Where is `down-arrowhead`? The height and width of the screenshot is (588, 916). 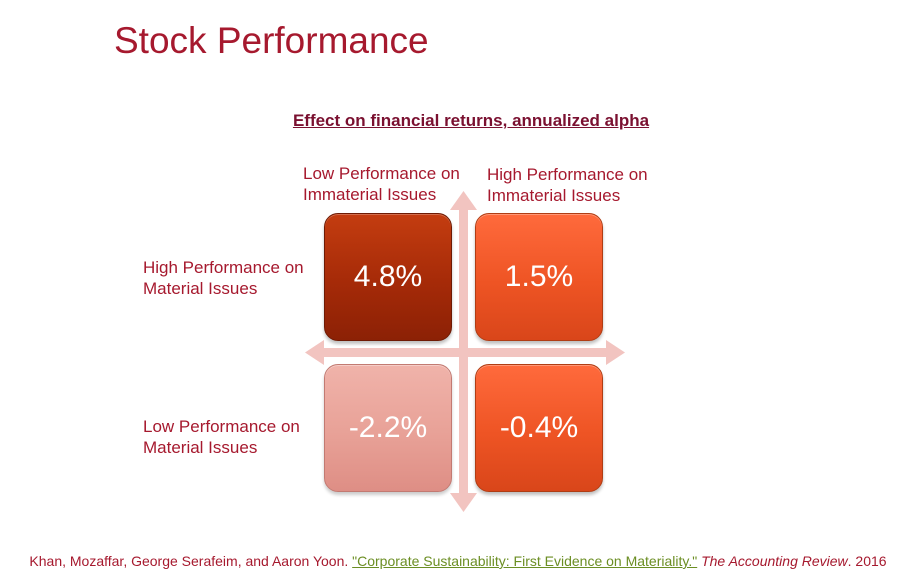
down-arrowhead is located at coordinates (463, 502).